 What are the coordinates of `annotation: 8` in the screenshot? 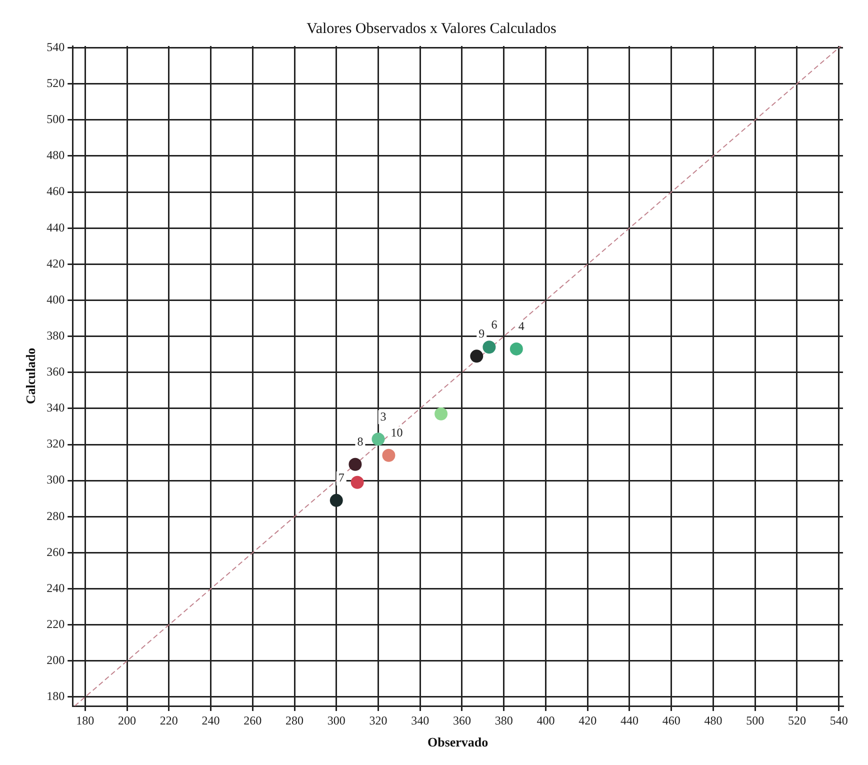 It's located at (360, 441).